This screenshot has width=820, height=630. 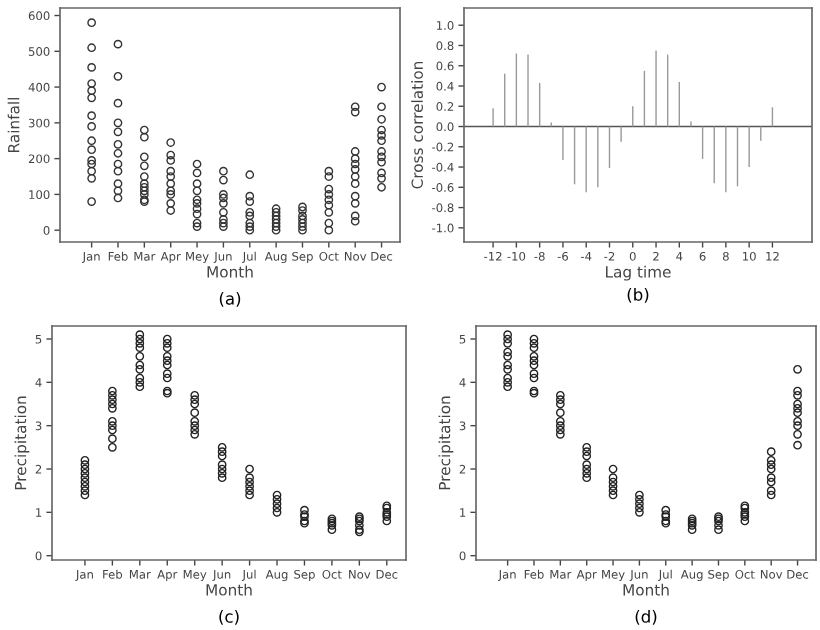 I want to click on text: (b), so click(x=638, y=295).